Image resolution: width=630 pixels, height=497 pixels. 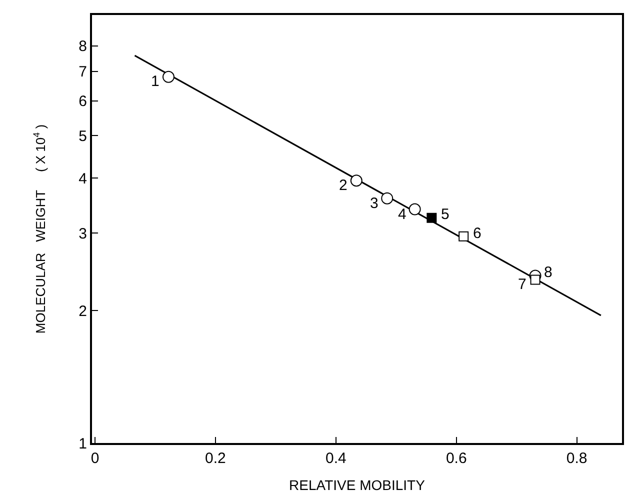 What do you see at coordinates (445, 214) in the screenshot?
I see `annotation: 5` at bounding box center [445, 214].